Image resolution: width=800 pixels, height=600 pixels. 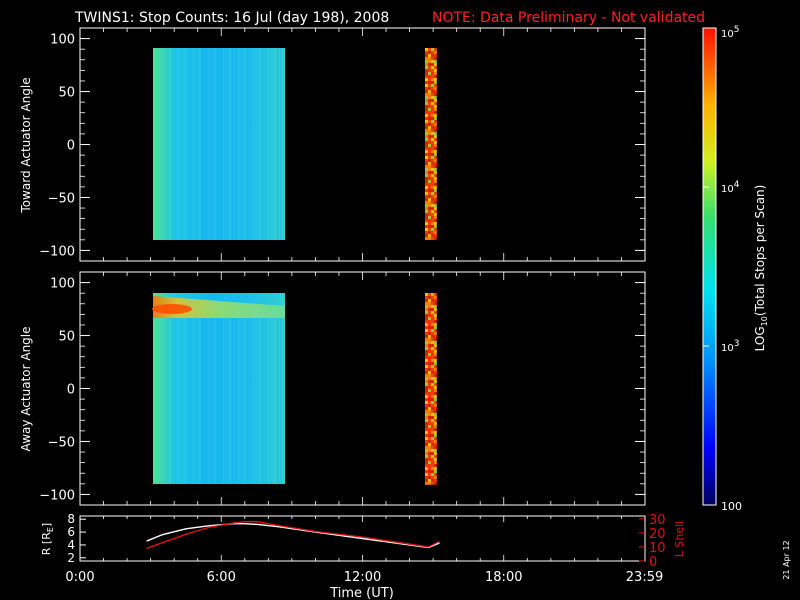 I want to click on x-tick-label: 23:59, so click(x=644, y=577).